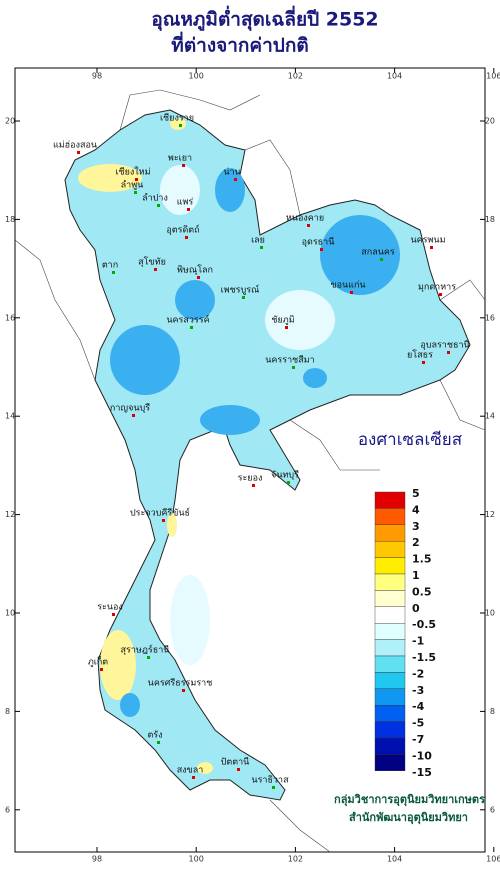 The width and height of the screenshot is (500, 875). What do you see at coordinates (154, 736) in the screenshot?
I see `place-name: ตรัง` at bounding box center [154, 736].